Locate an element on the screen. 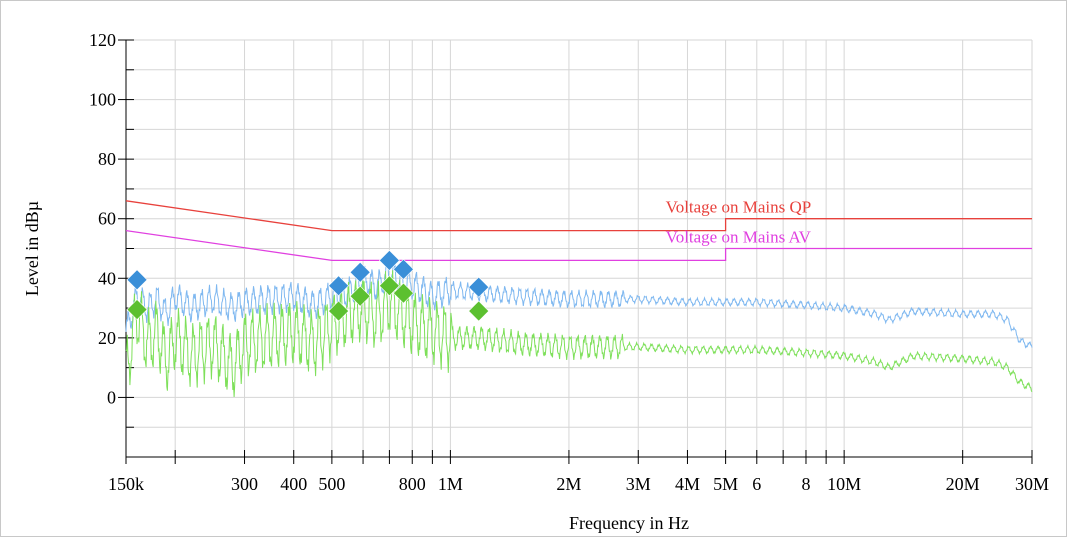  y-tick-label: 60 is located at coordinates (107, 219).